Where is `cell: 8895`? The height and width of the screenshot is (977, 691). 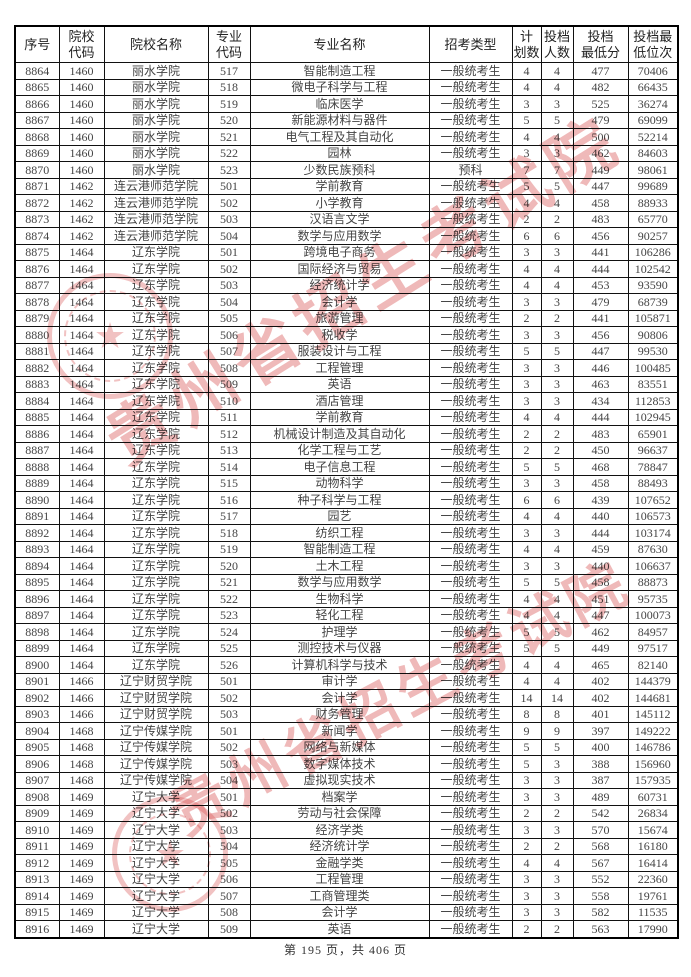 cell: 8895 is located at coordinates (37, 582).